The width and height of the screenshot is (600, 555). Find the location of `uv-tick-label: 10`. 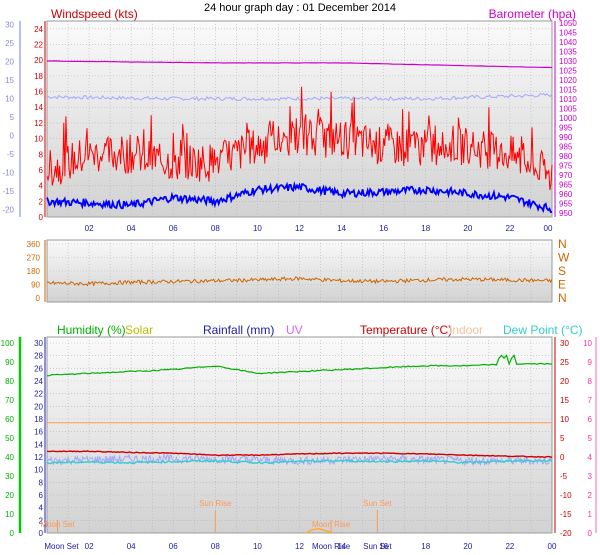

uv-tick-label: 10 is located at coordinates (587, 343).